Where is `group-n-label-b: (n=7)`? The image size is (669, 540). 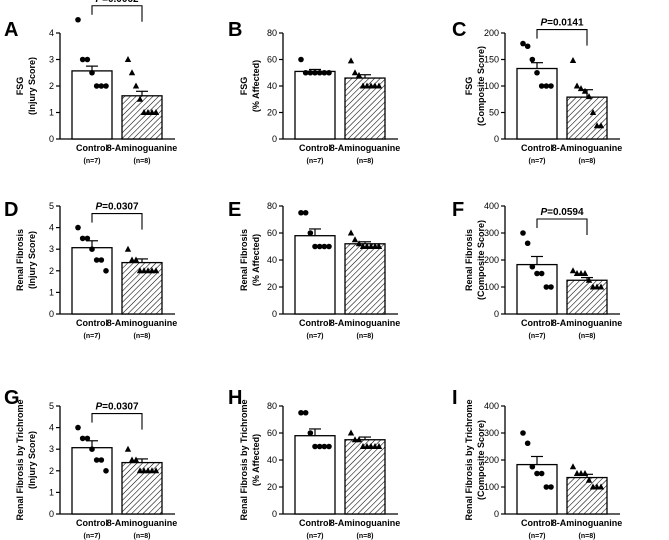 group-n-label-b: (n=7) is located at coordinates (315, 161).